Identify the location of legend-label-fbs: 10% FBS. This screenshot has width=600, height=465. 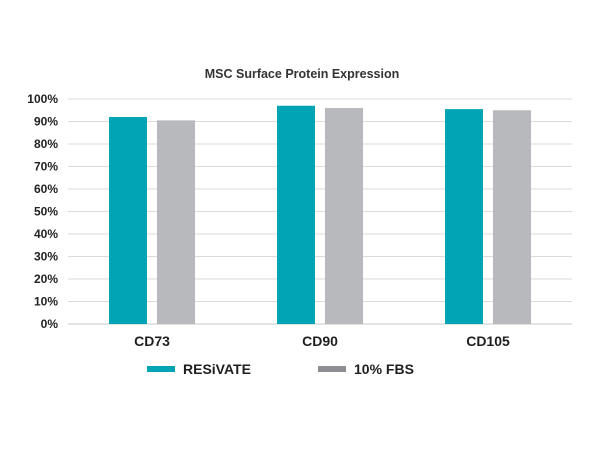
(384, 369).